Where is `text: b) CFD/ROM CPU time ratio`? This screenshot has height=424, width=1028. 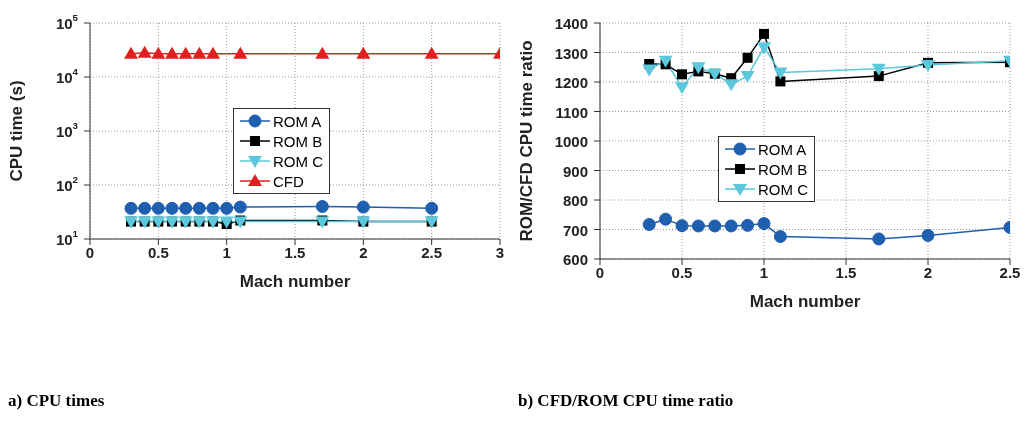
text: b) CFD/ROM CPU time ratio is located at coordinates (626, 401).